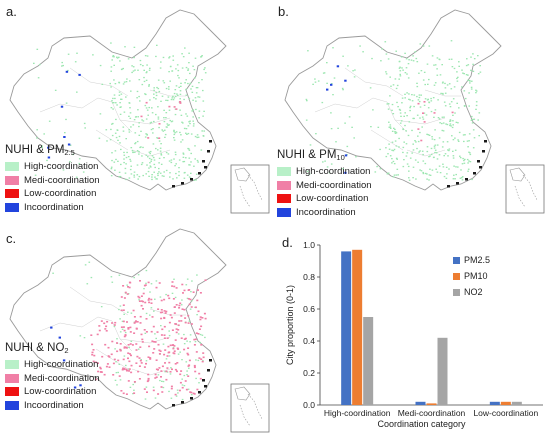  I want to click on incoordination-point, so click(331, 84).